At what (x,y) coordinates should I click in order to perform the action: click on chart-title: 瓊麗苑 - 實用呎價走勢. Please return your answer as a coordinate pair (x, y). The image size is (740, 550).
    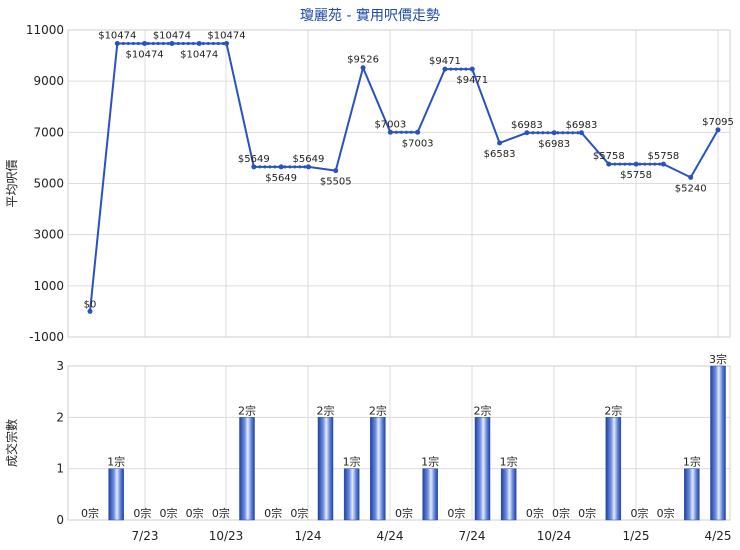
    Looking at the image, I should click on (370, 15).